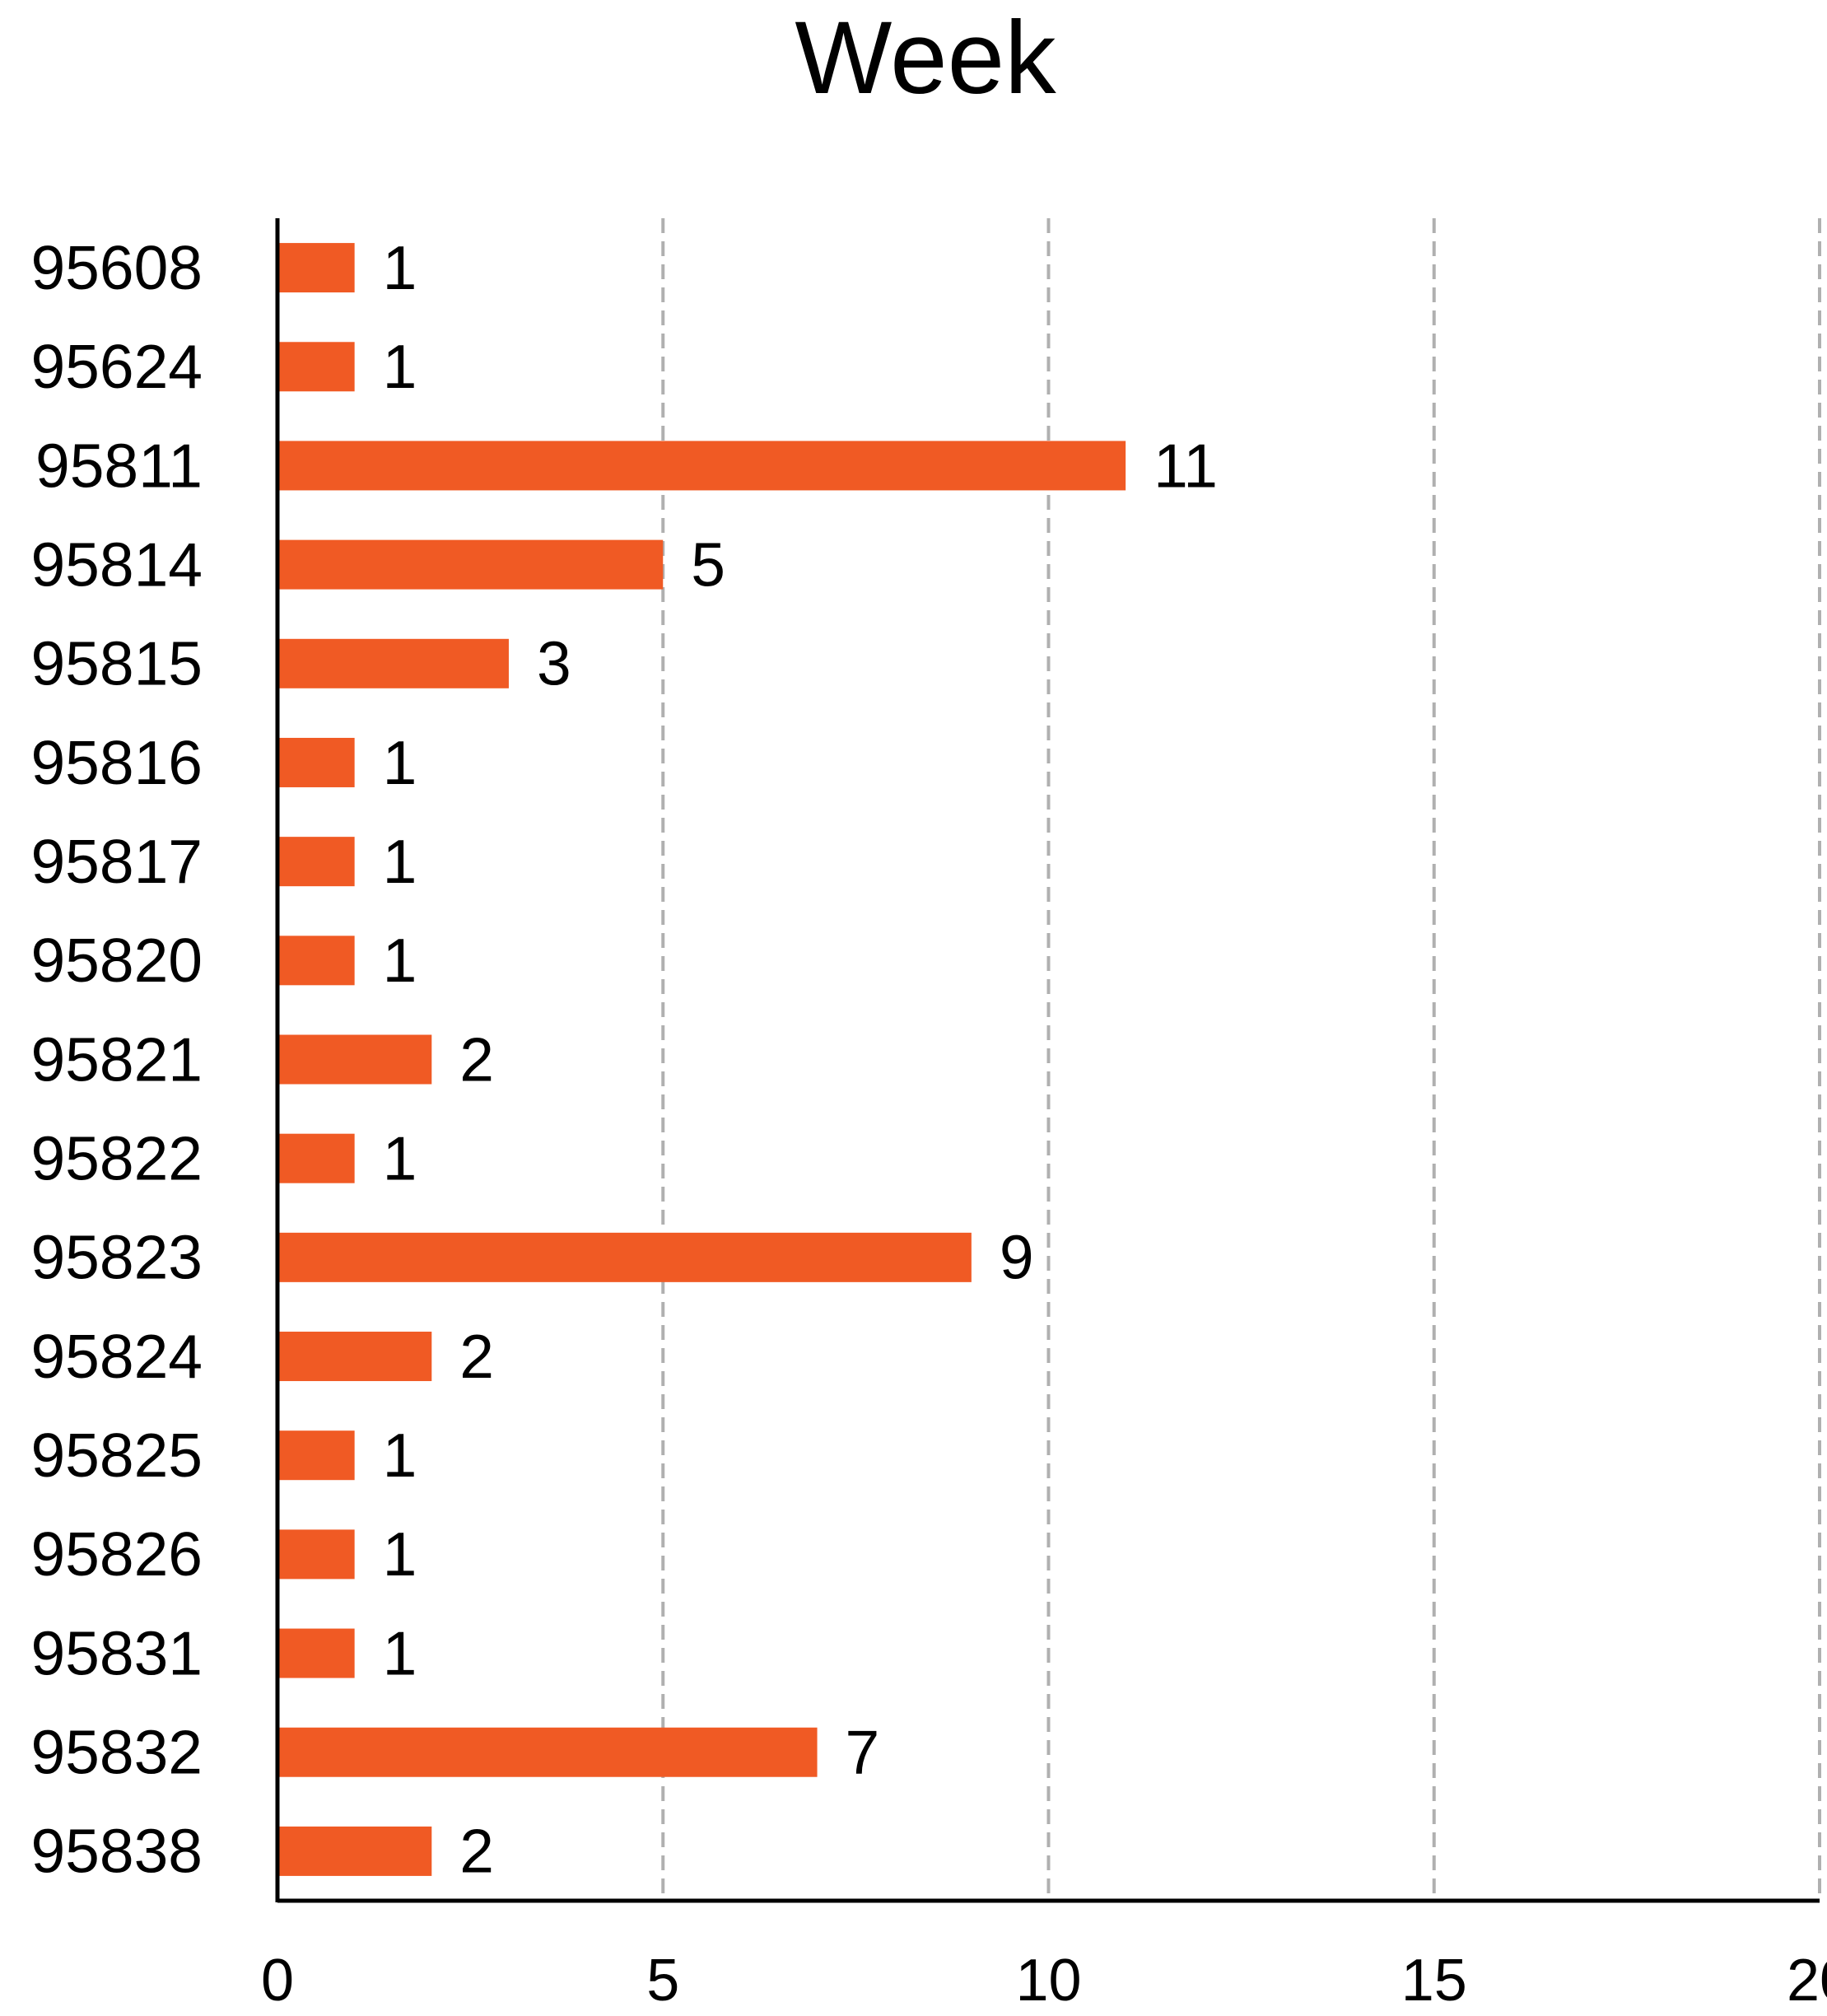  What do you see at coordinates (116, 1257) in the screenshot?
I see `y-tick-label: 95823` at bounding box center [116, 1257].